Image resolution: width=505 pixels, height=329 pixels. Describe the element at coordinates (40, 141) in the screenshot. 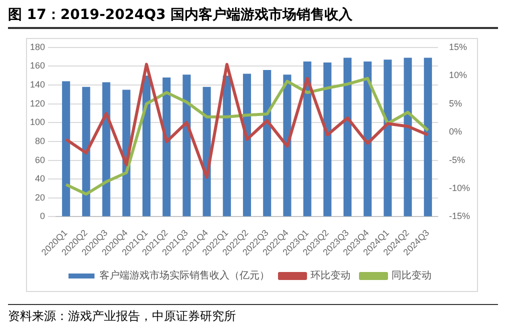

I see `y-tick-label: 80` at that location.